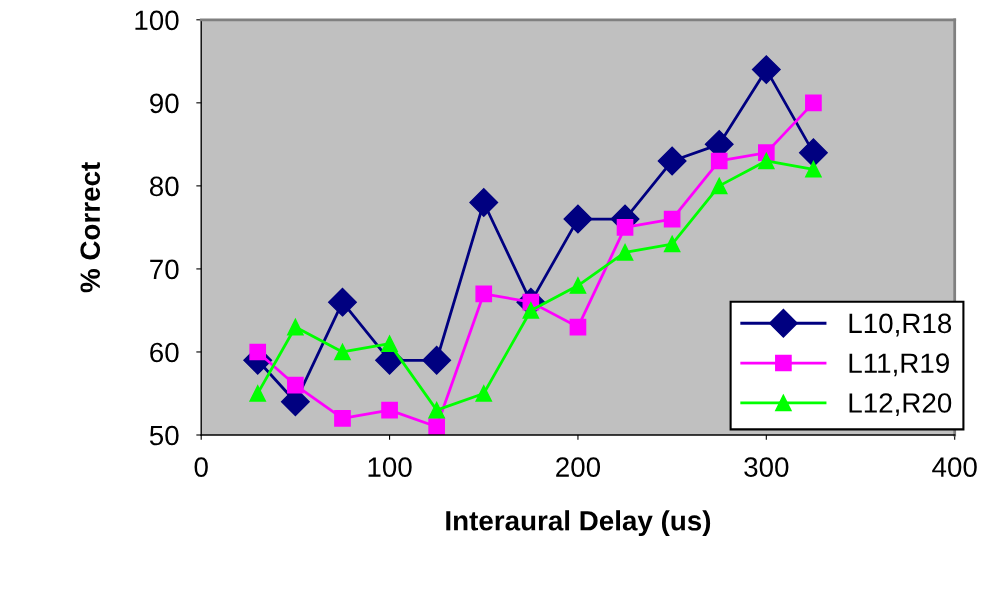  I want to click on y-tick-label: 100, so click(157, 20).